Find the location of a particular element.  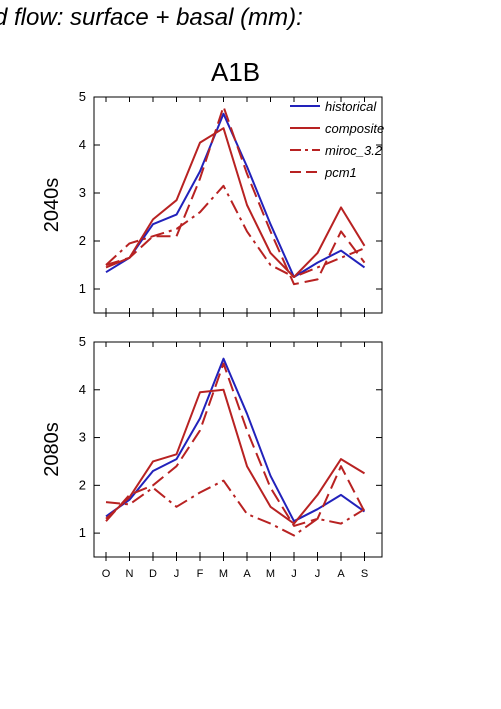

figure-title: d flow: surface + basal (mm): is located at coordinates (151, 17).